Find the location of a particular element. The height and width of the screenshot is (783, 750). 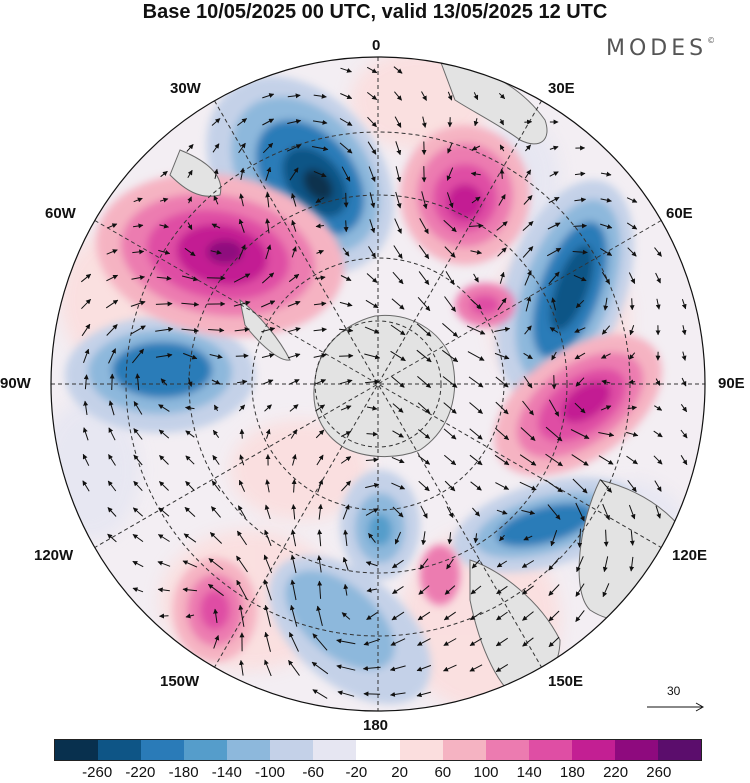

colorbar-tick-label: -140 is located at coordinates (226, 772).